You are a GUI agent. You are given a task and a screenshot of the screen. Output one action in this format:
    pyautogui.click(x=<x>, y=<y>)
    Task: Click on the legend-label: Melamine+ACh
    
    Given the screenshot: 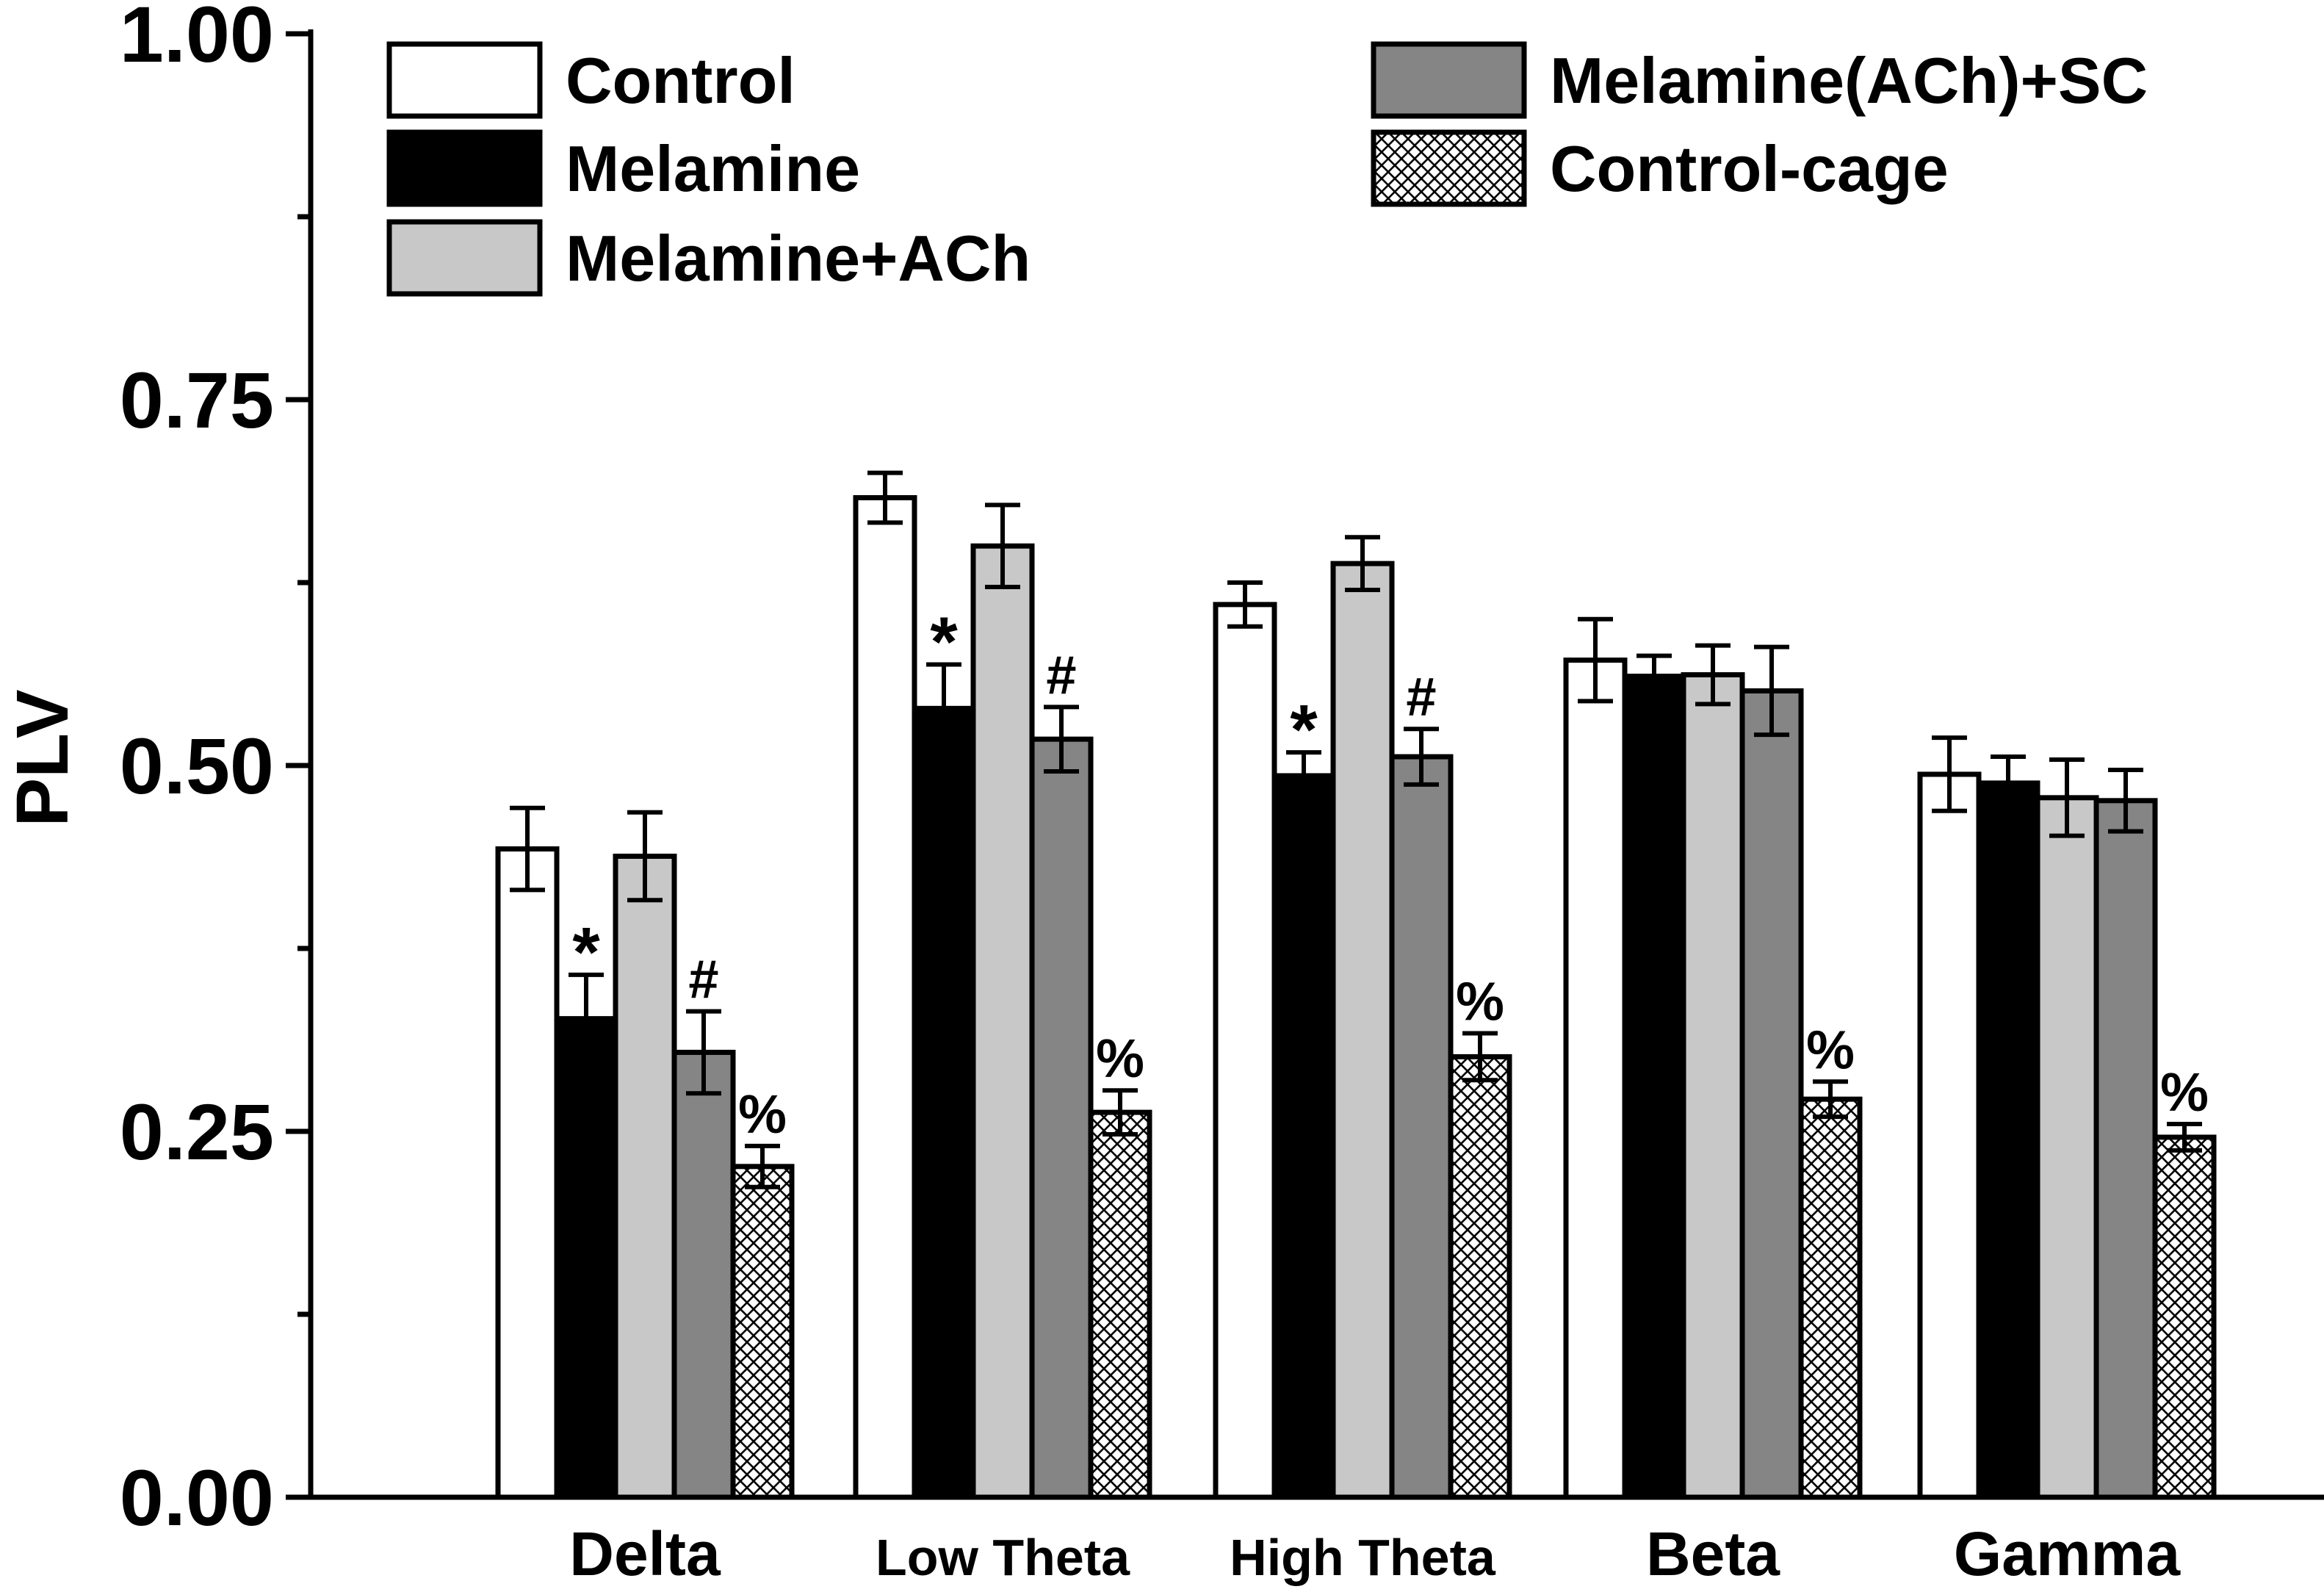 What is the action you would take?
    pyautogui.click(x=799, y=259)
    